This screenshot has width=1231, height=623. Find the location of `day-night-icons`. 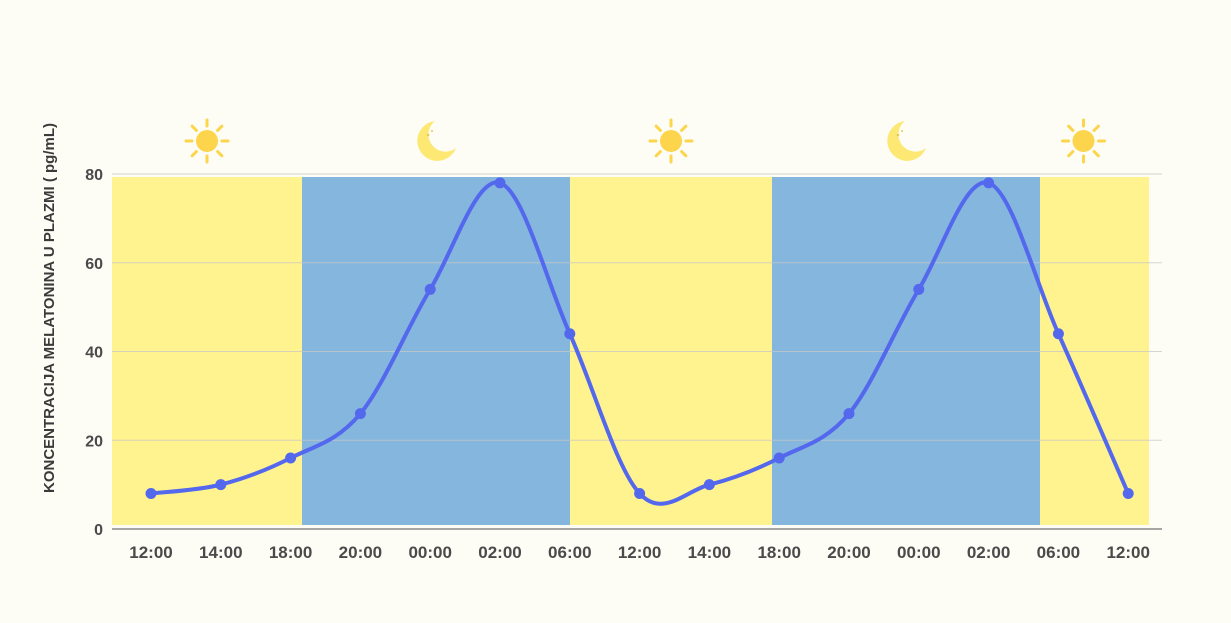

day-night-icons is located at coordinates (645, 141).